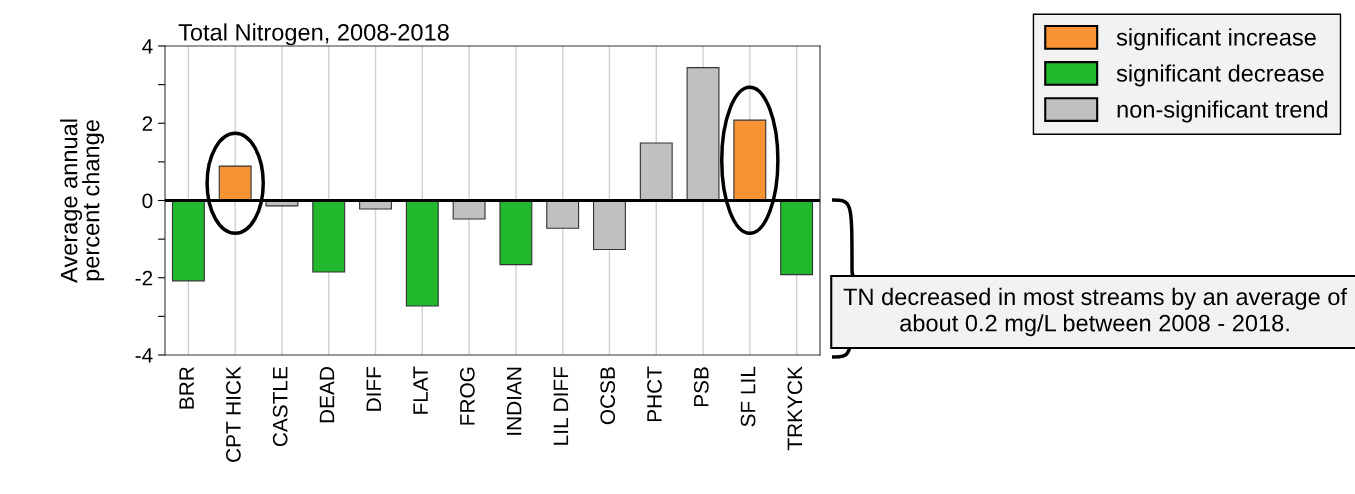  I want to click on legend-label: significant increase, so click(1216, 39).